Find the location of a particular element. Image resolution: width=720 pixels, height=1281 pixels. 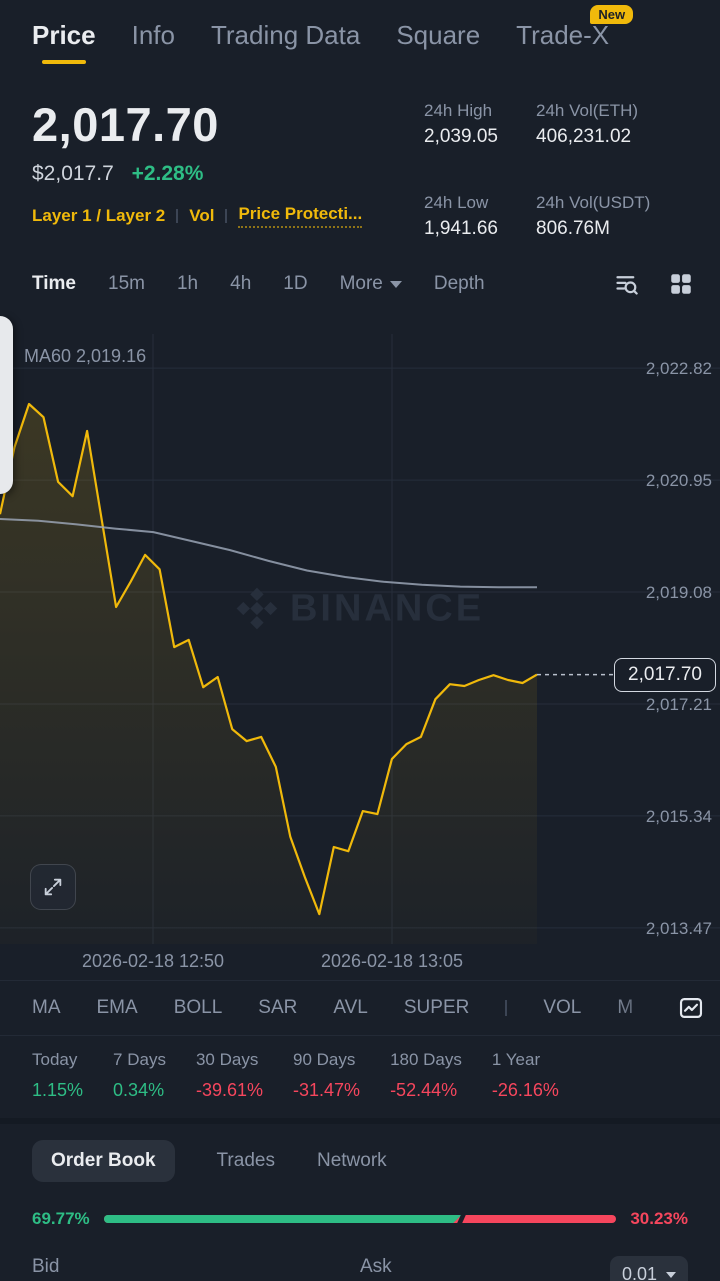

ask-column-label: Ask is located at coordinates (376, 1266).